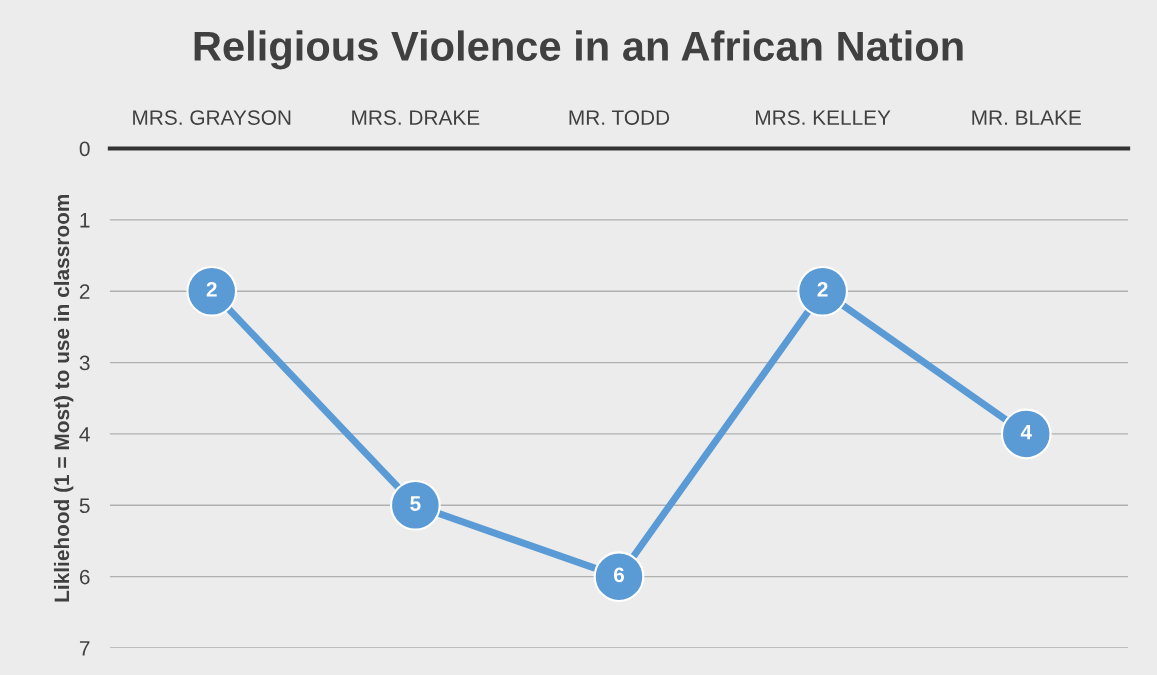  I want to click on x-tick-label: MR. TODD, so click(619, 117).